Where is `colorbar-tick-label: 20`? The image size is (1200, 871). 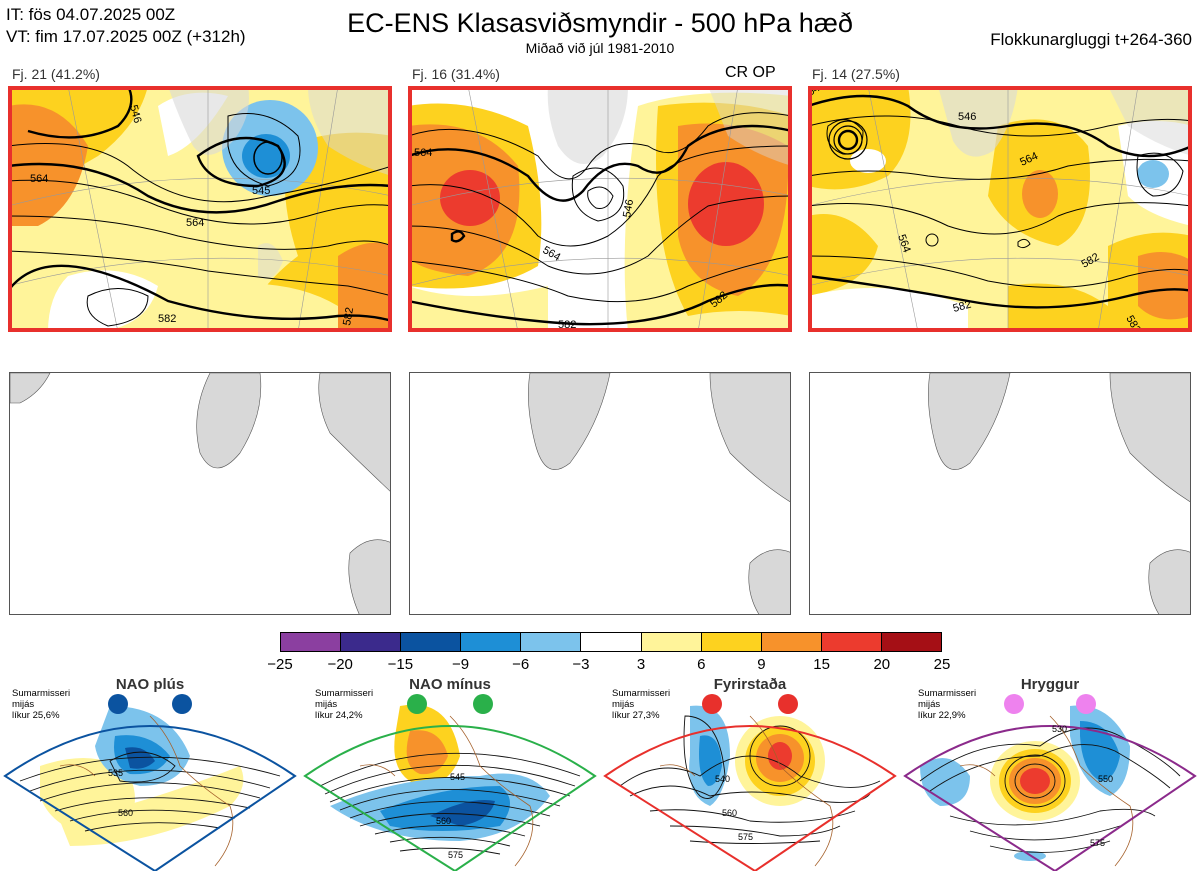
colorbar-tick-label: 20 is located at coordinates (882, 664).